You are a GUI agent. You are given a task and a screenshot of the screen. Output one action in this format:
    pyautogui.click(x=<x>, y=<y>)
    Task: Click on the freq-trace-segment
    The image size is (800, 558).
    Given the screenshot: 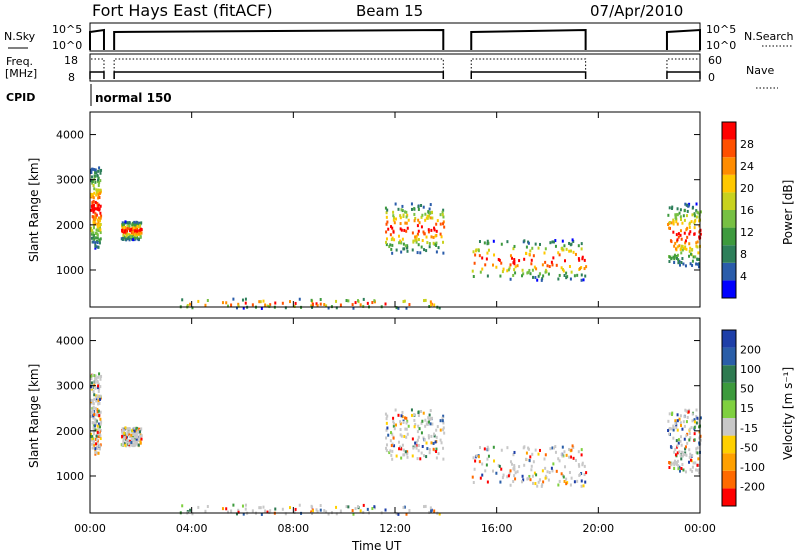 What is the action you would take?
    pyautogui.click(x=97, y=75)
    